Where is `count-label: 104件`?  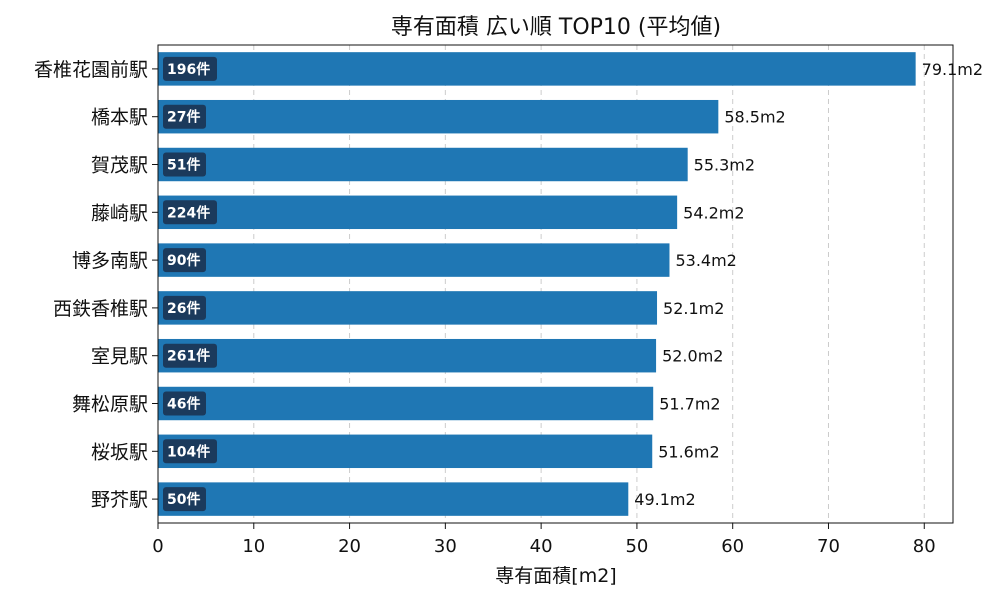
count-label: 104件 is located at coordinates (188, 451).